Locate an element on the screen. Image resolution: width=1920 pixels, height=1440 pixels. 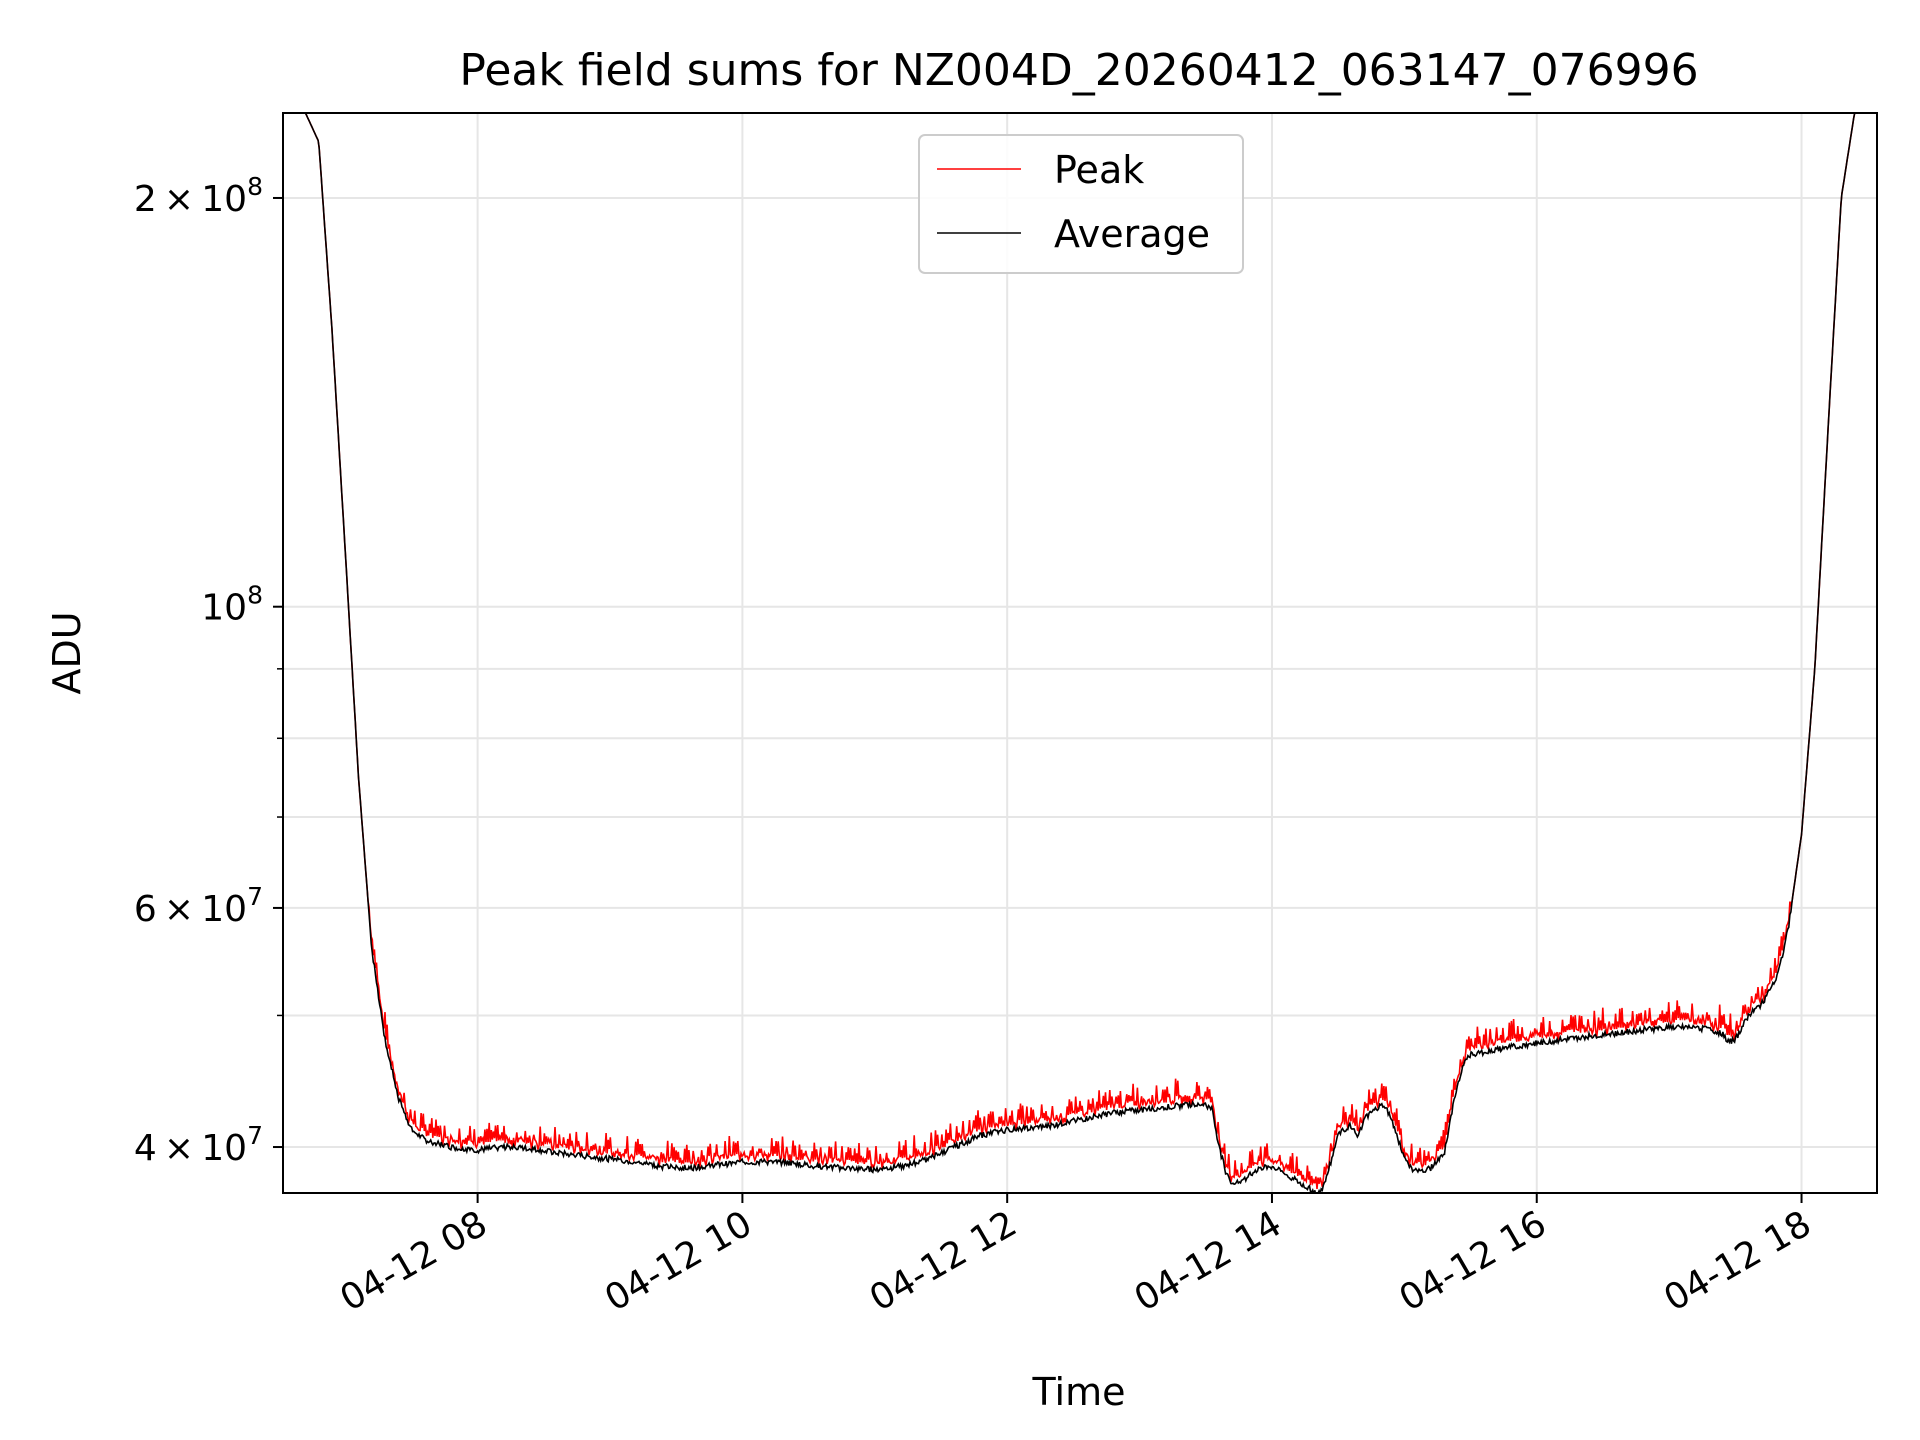
y-tick-label: 4 × 10⁷ is located at coordinates (198, 1145).